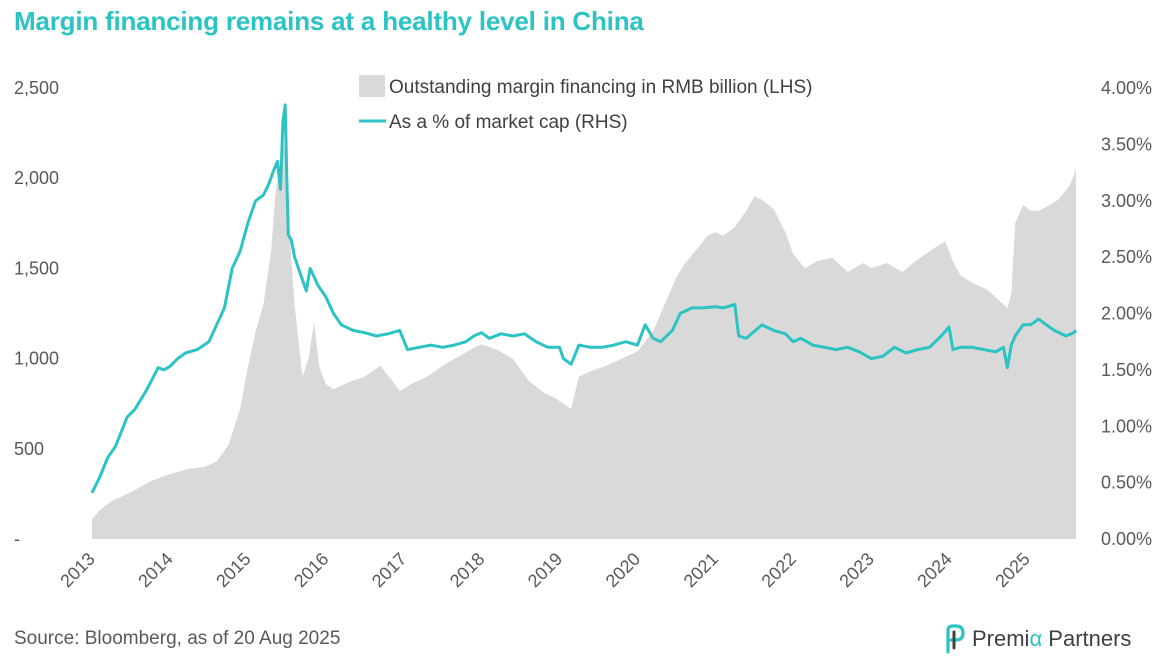 The image size is (1159, 661). What do you see at coordinates (389, 570) in the screenshot?
I see `x-tick-label: 2017` at bounding box center [389, 570].